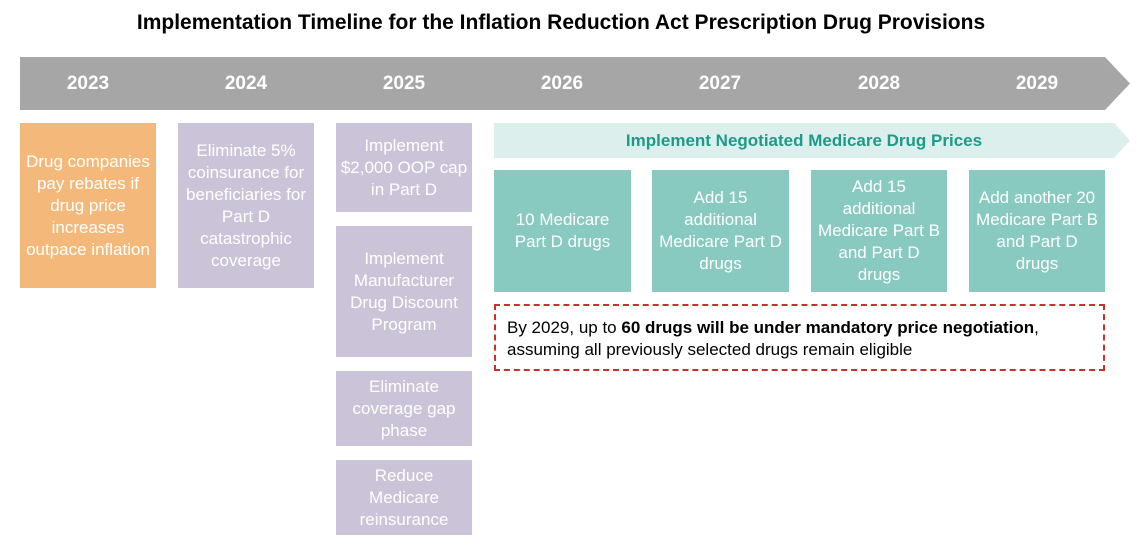 This screenshot has height=547, width=1141. I want to click on oop-cap-provision-box: Implement $2,000 OOP cap in Part D, so click(404, 167).